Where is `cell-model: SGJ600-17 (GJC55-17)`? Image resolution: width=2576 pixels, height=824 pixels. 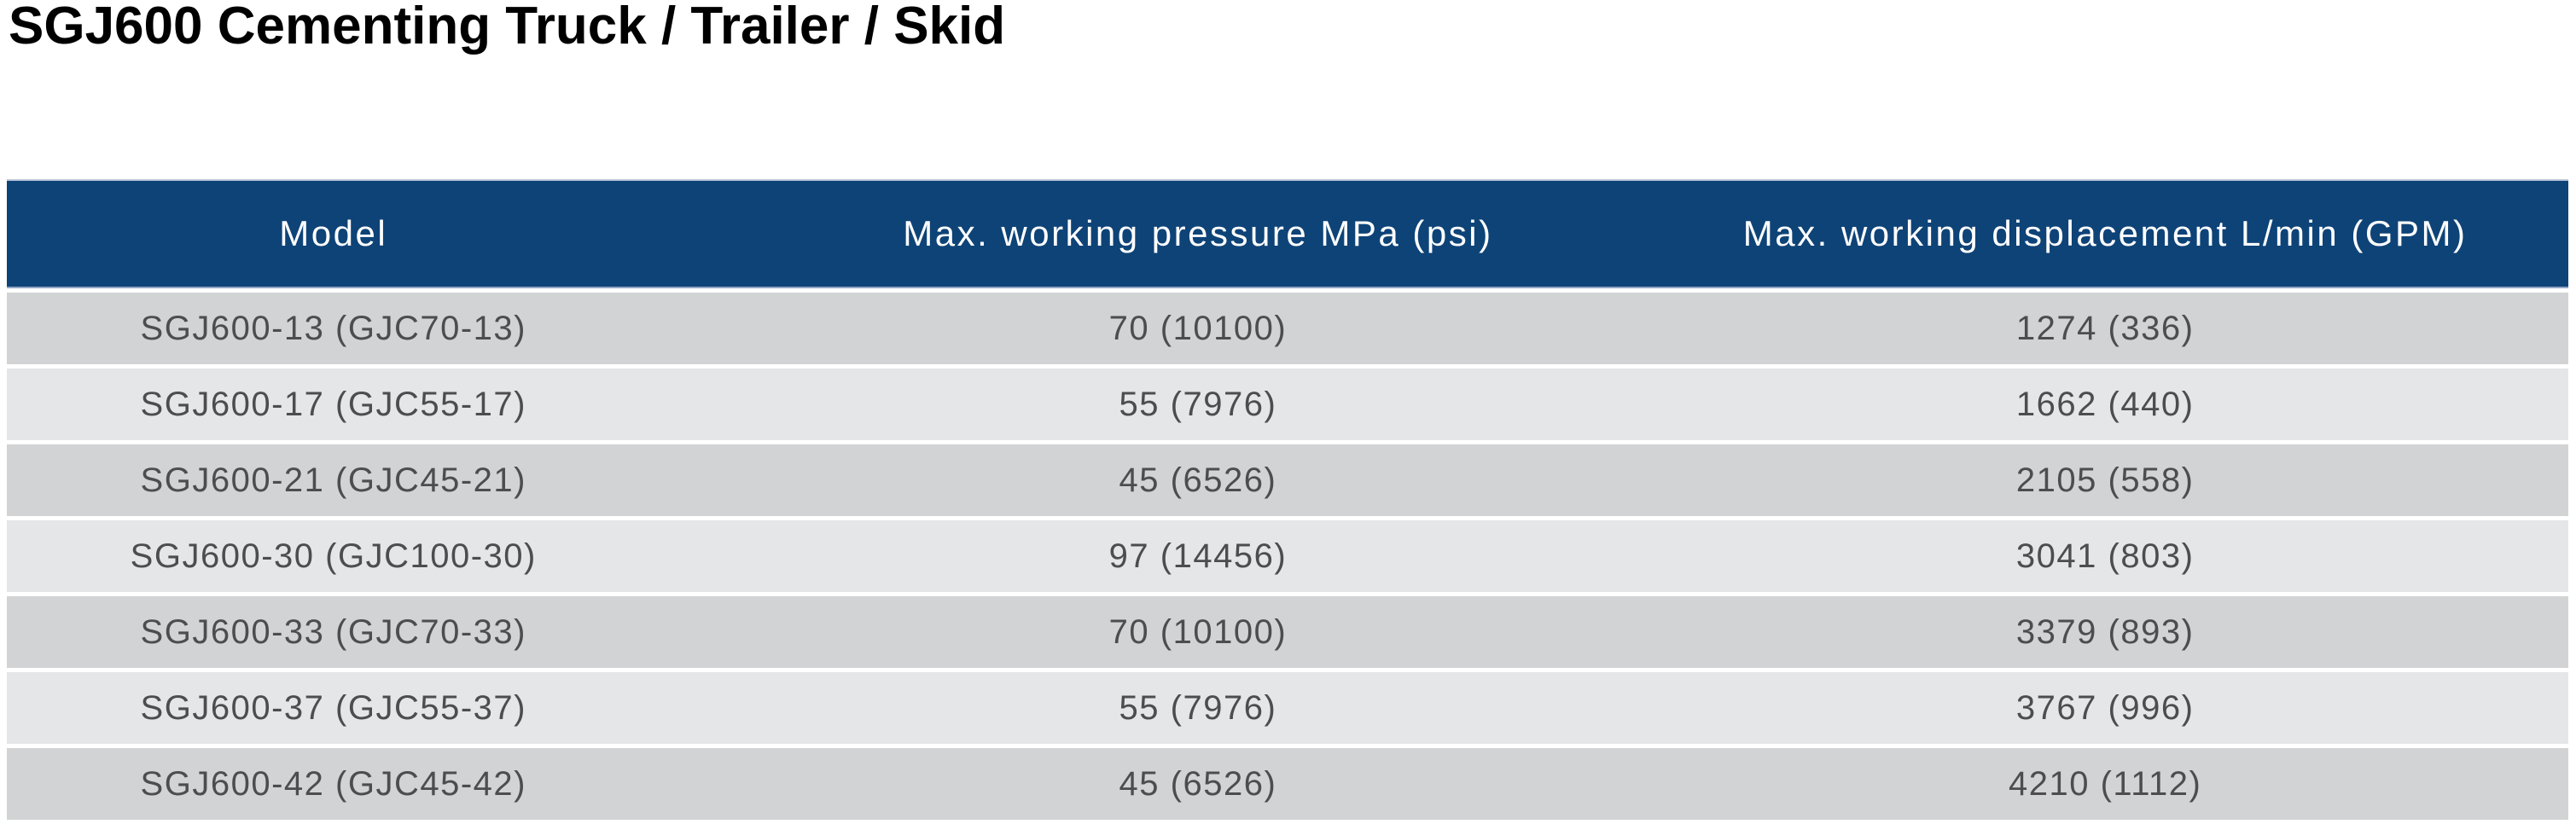 cell-model: SGJ600-17 (GJC55-17) is located at coordinates (333, 404).